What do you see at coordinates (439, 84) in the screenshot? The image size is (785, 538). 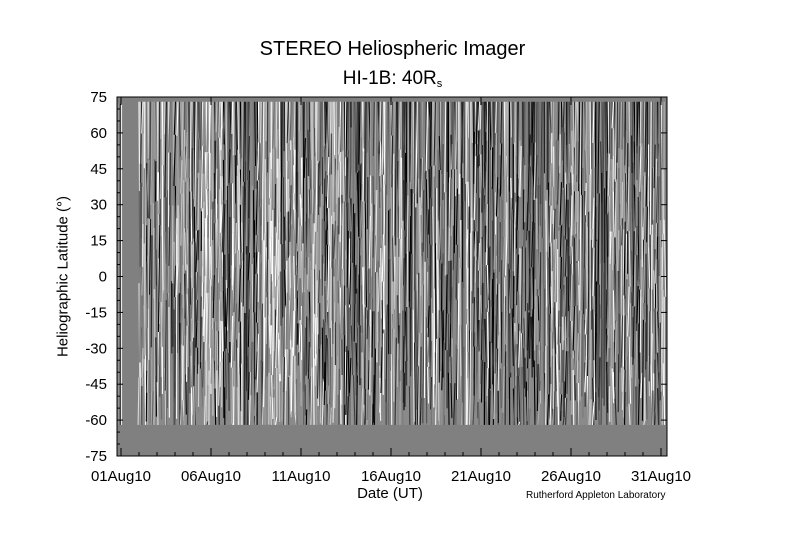 I see `subtitle-subscript: s` at bounding box center [439, 84].